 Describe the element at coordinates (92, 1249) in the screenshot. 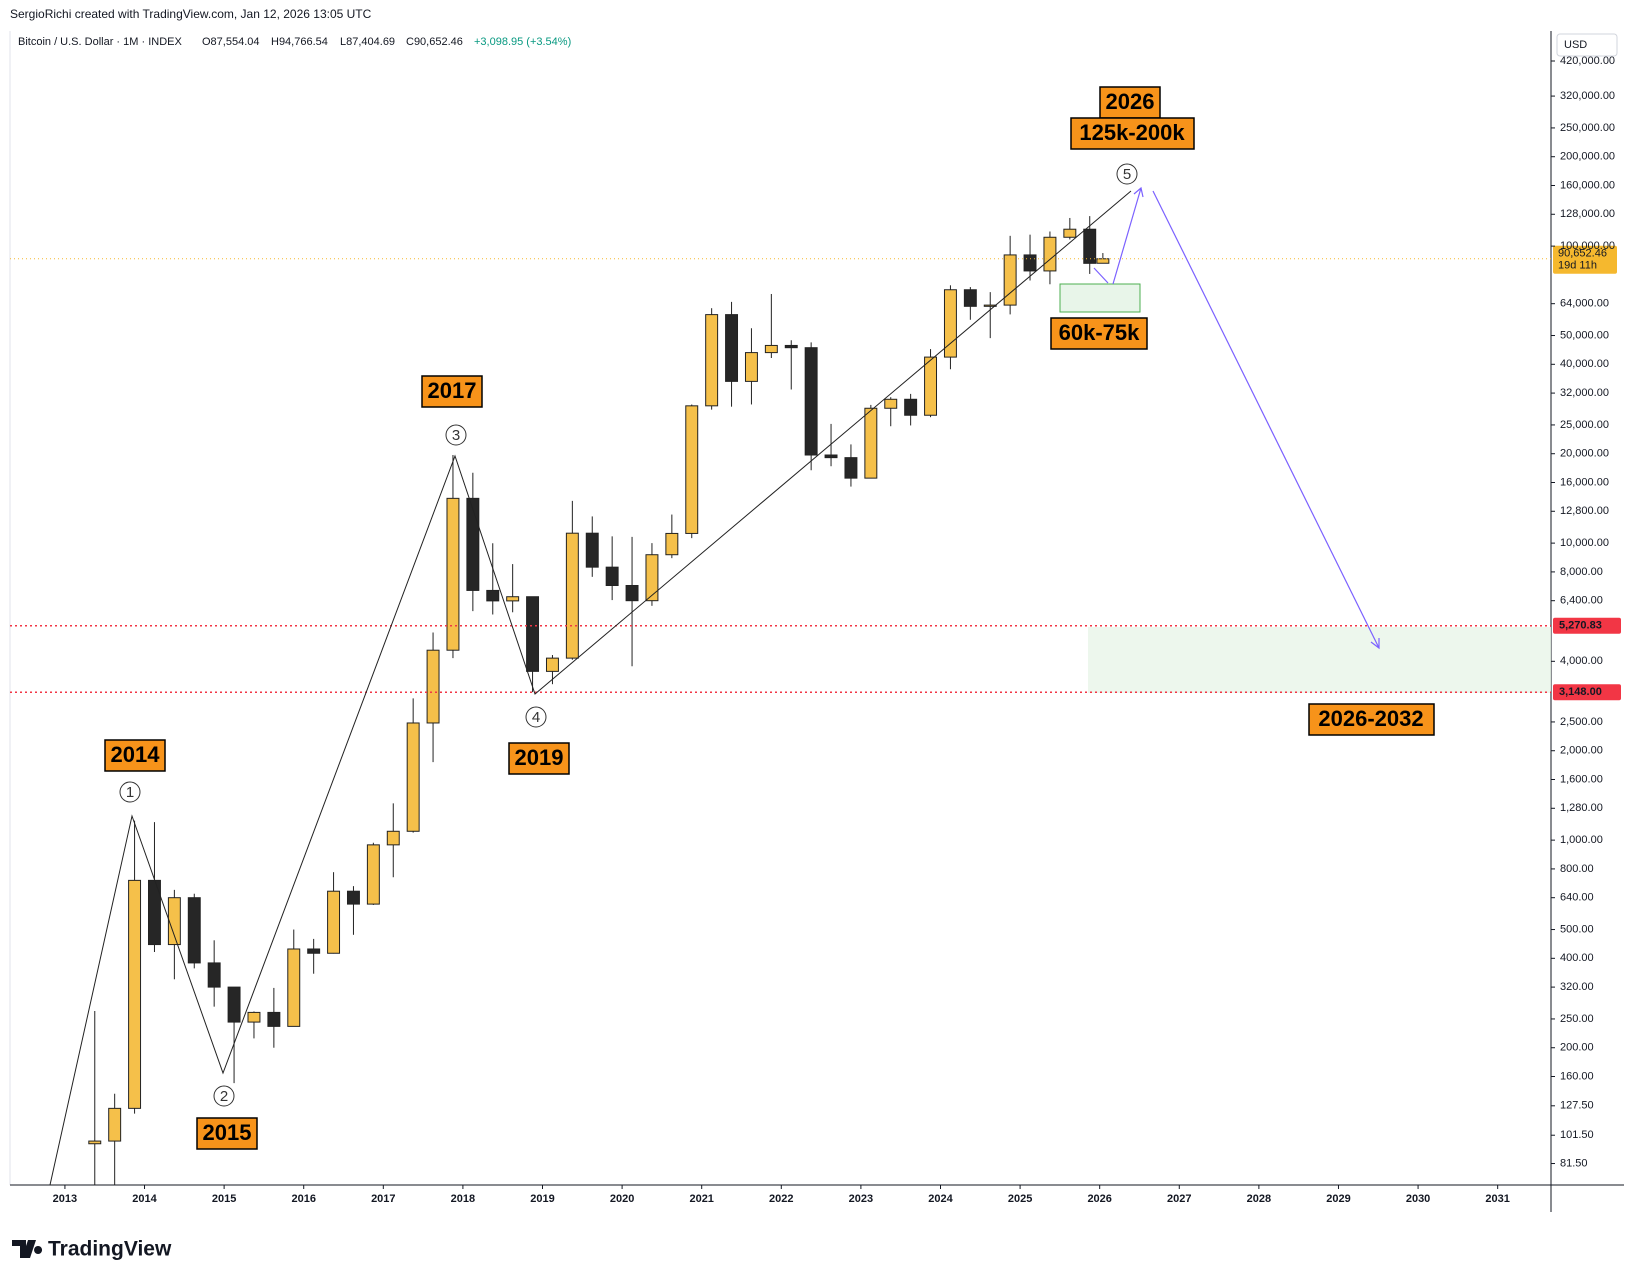

I see `brand-logo: TradingView` at that location.